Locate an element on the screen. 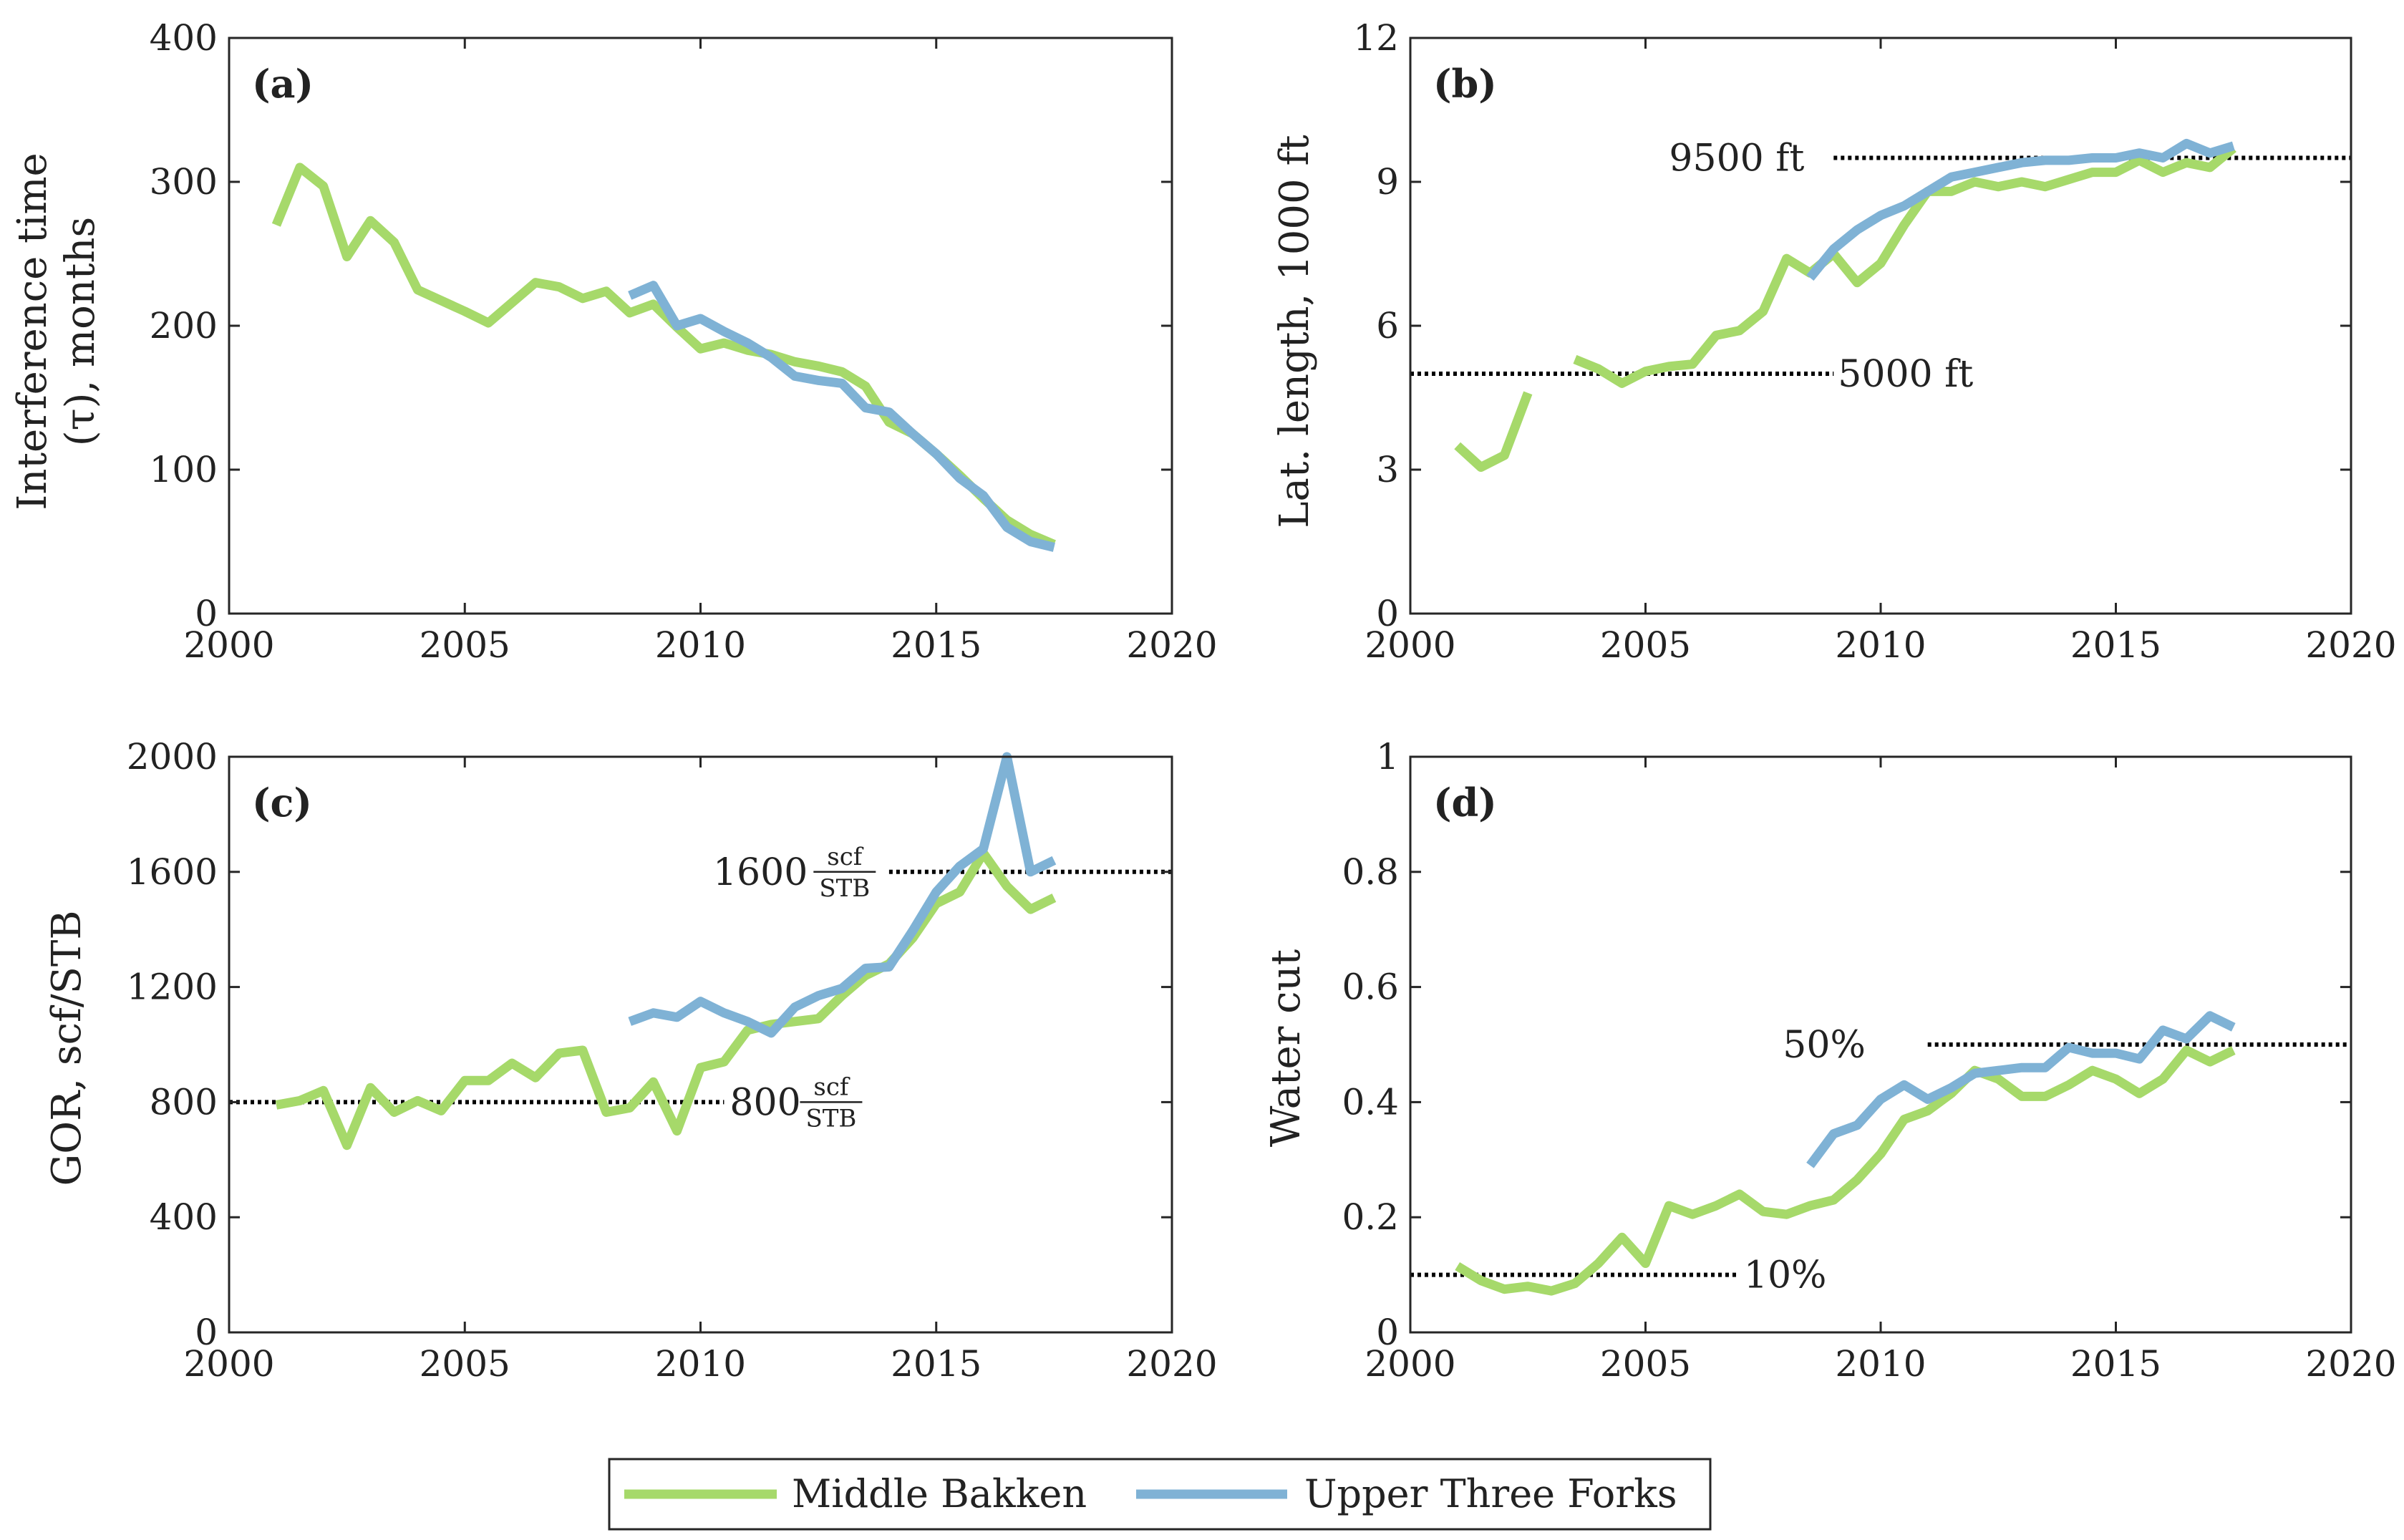 The image size is (2404, 1540). panel-c-ref-label-0: 1600 scf STB is located at coordinates (794, 873).